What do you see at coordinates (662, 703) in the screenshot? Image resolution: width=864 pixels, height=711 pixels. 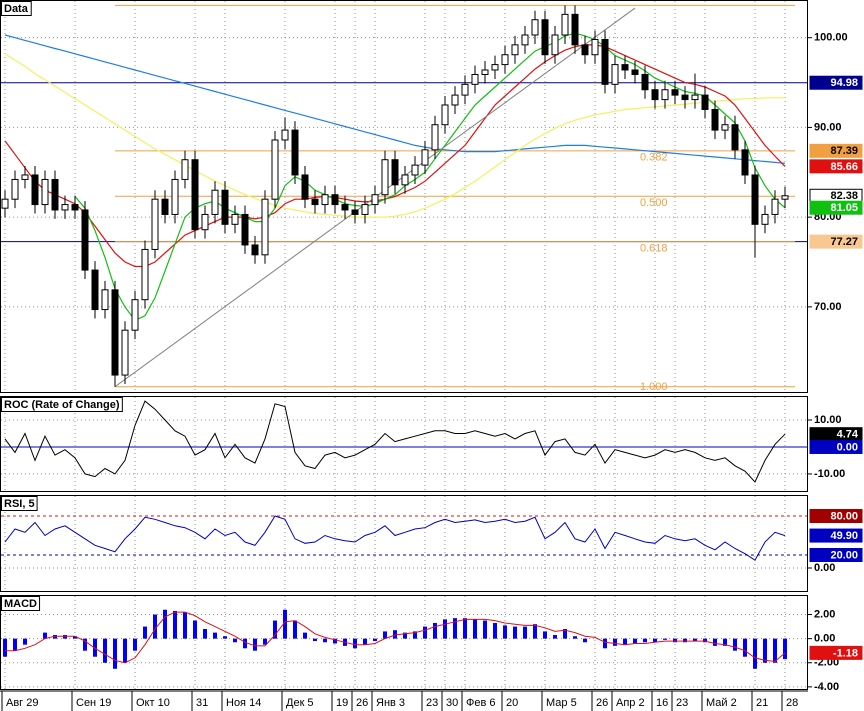 I see `x-tick-label: 16` at bounding box center [662, 703].